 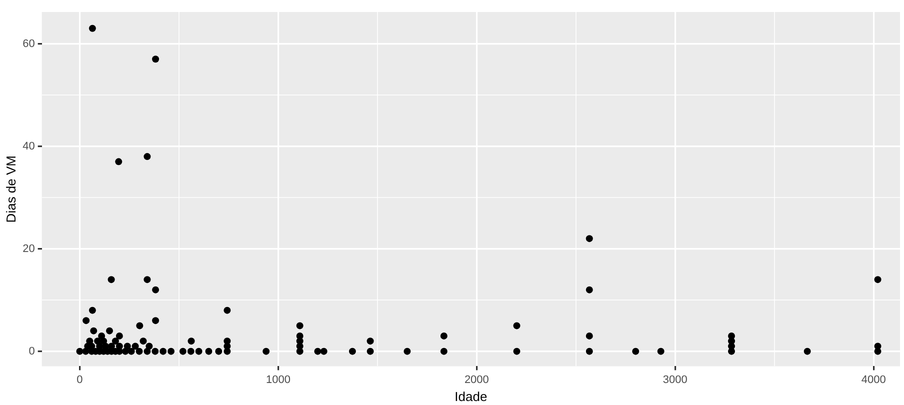 I want to click on y-tick-label: 0, so click(x=31, y=351).